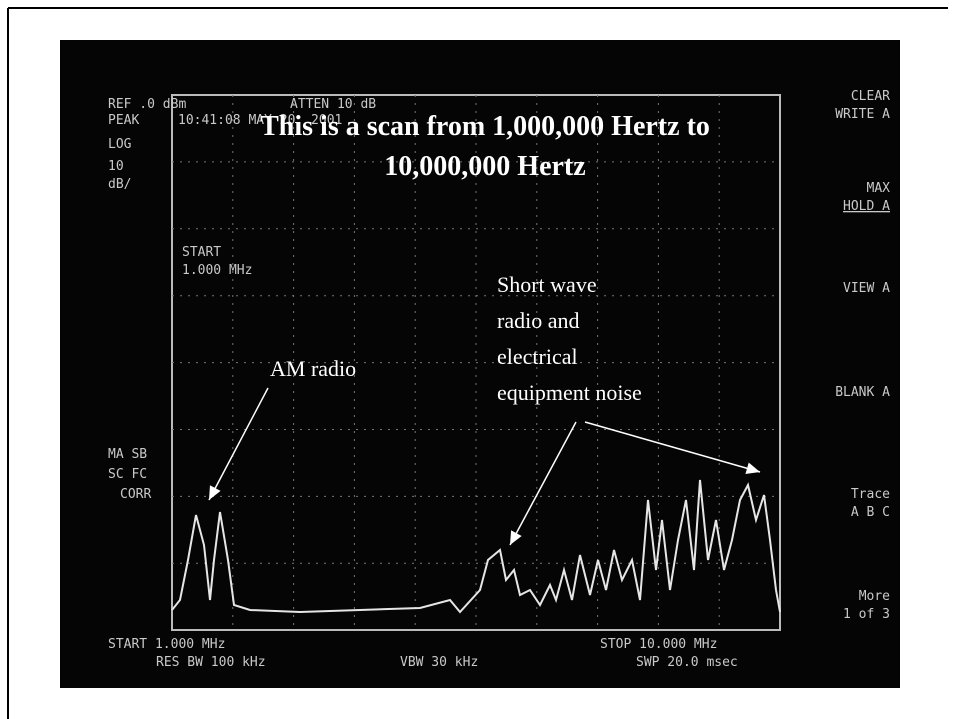  Describe the element at coordinates (260, 120) in the screenshot. I see `timestamp: 10:41:08 MAY 20, 2001` at that location.